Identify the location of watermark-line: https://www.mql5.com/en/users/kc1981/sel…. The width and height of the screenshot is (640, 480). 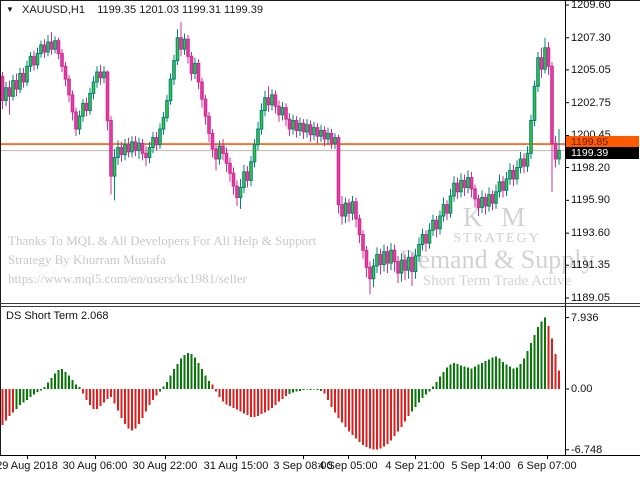
(127, 278).